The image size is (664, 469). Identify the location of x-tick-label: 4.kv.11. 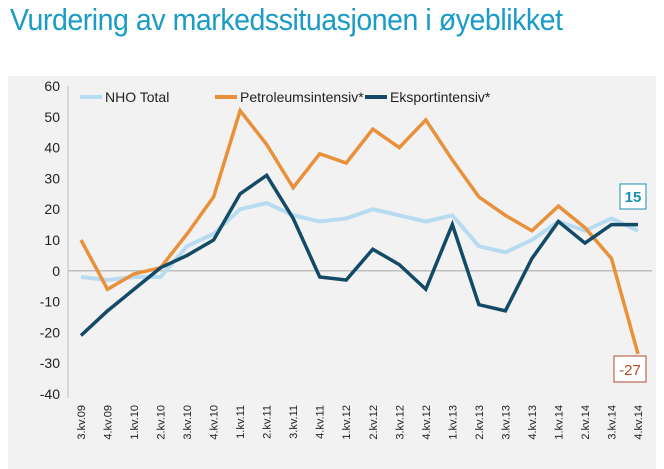
(321, 422).